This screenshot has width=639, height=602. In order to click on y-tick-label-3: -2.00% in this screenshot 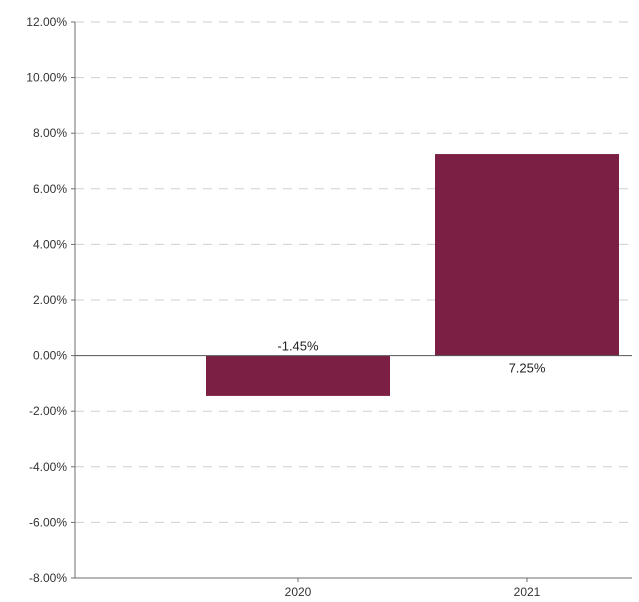, I will do `click(48, 411)`.